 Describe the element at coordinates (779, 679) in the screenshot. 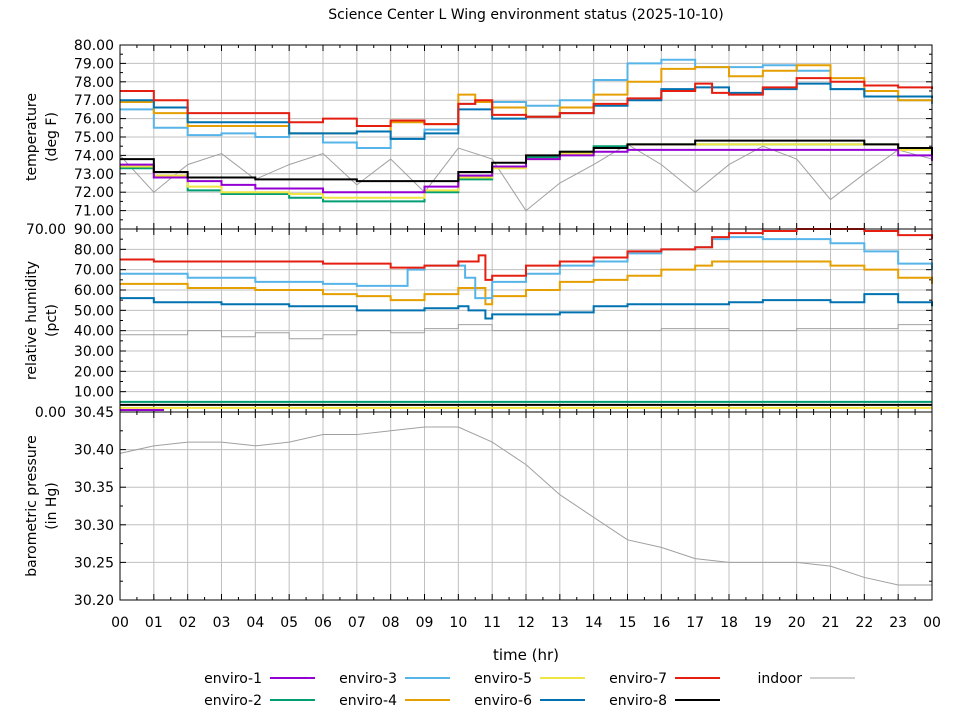

I see `legend-label: indoor` at that location.